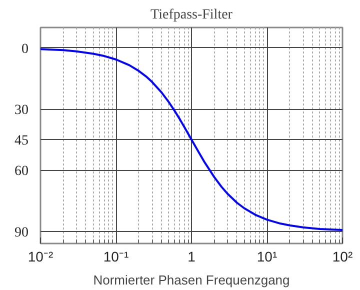 This screenshot has width=360, height=290. What do you see at coordinates (116, 256) in the screenshot?
I see `x-tick-label: 10⁻¹` at bounding box center [116, 256].